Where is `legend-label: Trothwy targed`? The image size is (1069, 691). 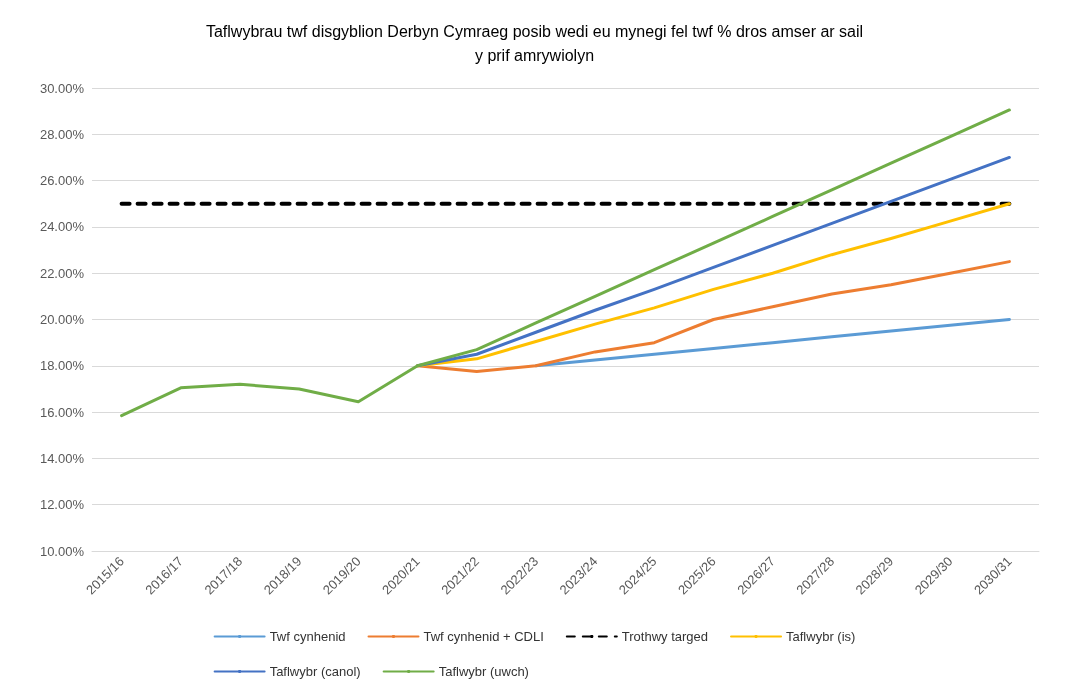
legend-label: Trothwy targed is located at coordinates (665, 636).